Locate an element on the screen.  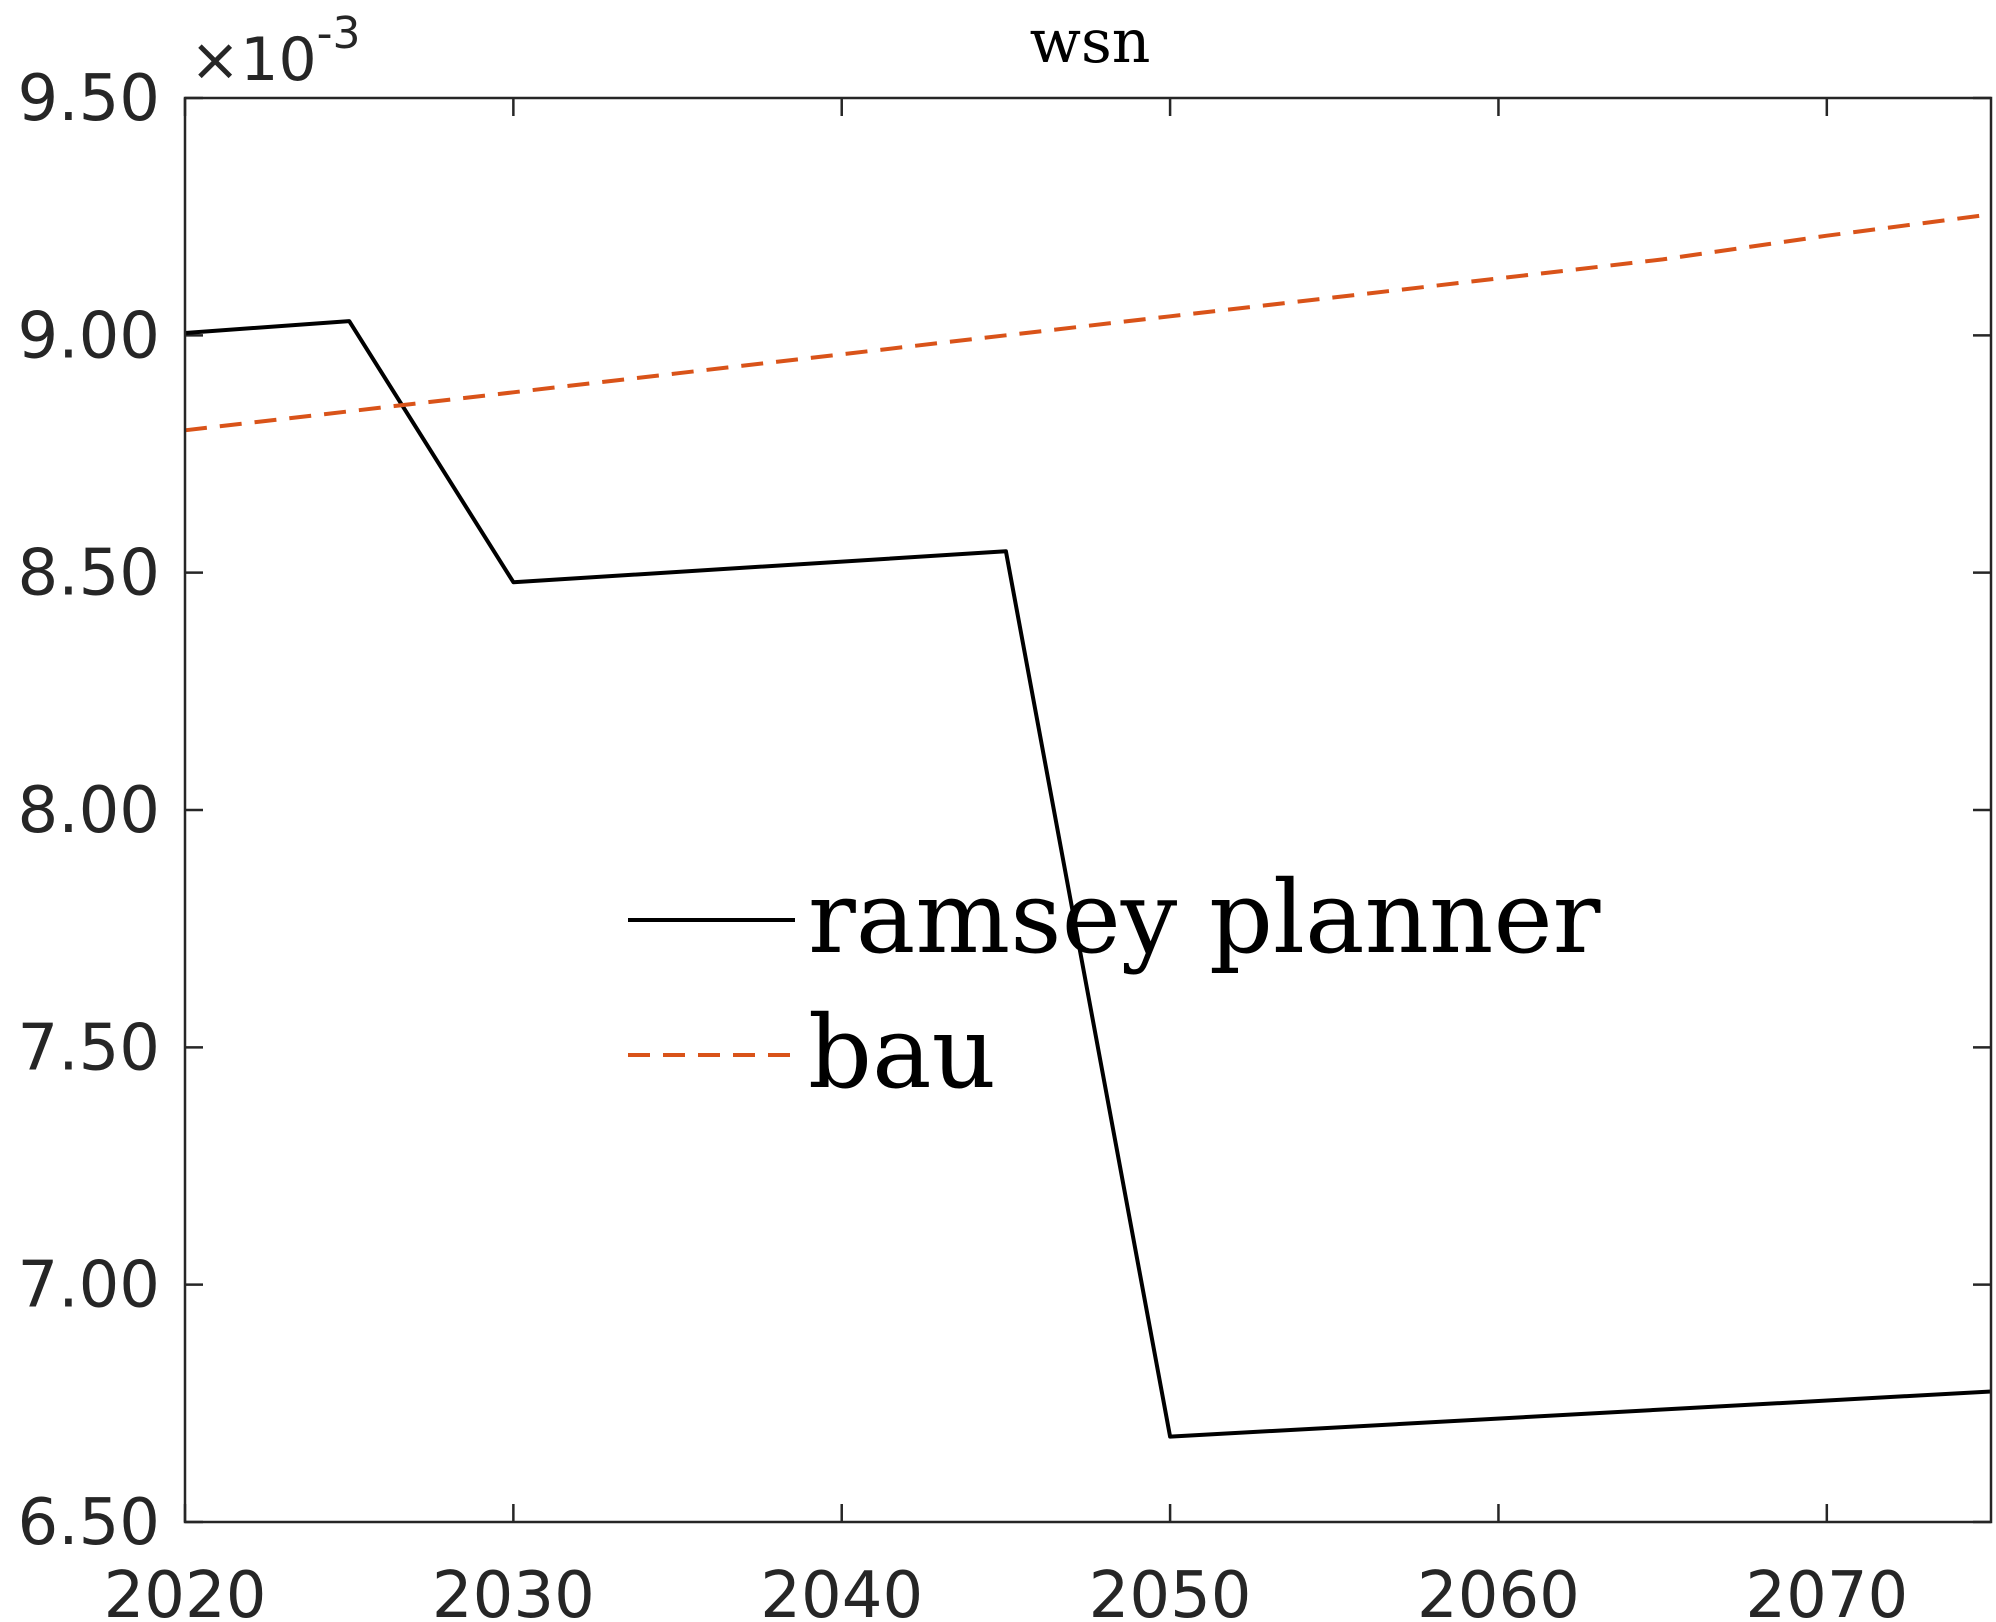
y-tick-label: 6.50 is located at coordinates (89, 1523).